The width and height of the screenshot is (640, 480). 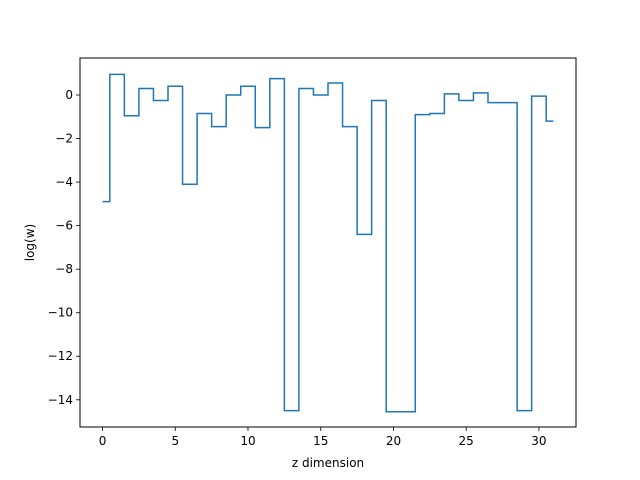 What do you see at coordinates (64, 139) in the screenshot?
I see `y-tick-label: −2` at bounding box center [64, 139].